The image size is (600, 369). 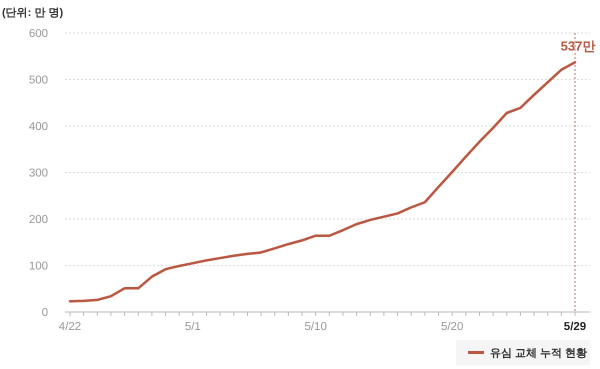 What do you see at coordinates (38, 266) in the screenshot?
I see `y-tick-label: 100` at bounding box center [38, 266].